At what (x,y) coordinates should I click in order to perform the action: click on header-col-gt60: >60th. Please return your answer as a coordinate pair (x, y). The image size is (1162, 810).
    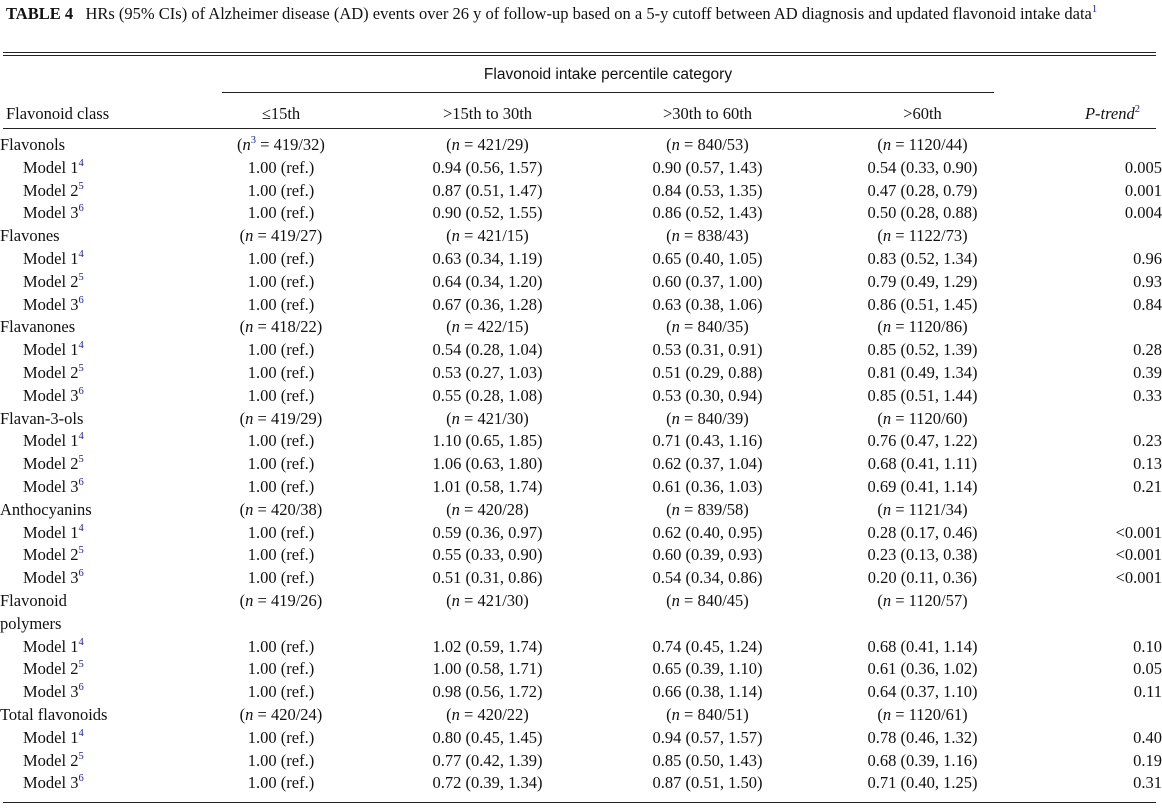
    Looking at the image, I should click on (922, 113).